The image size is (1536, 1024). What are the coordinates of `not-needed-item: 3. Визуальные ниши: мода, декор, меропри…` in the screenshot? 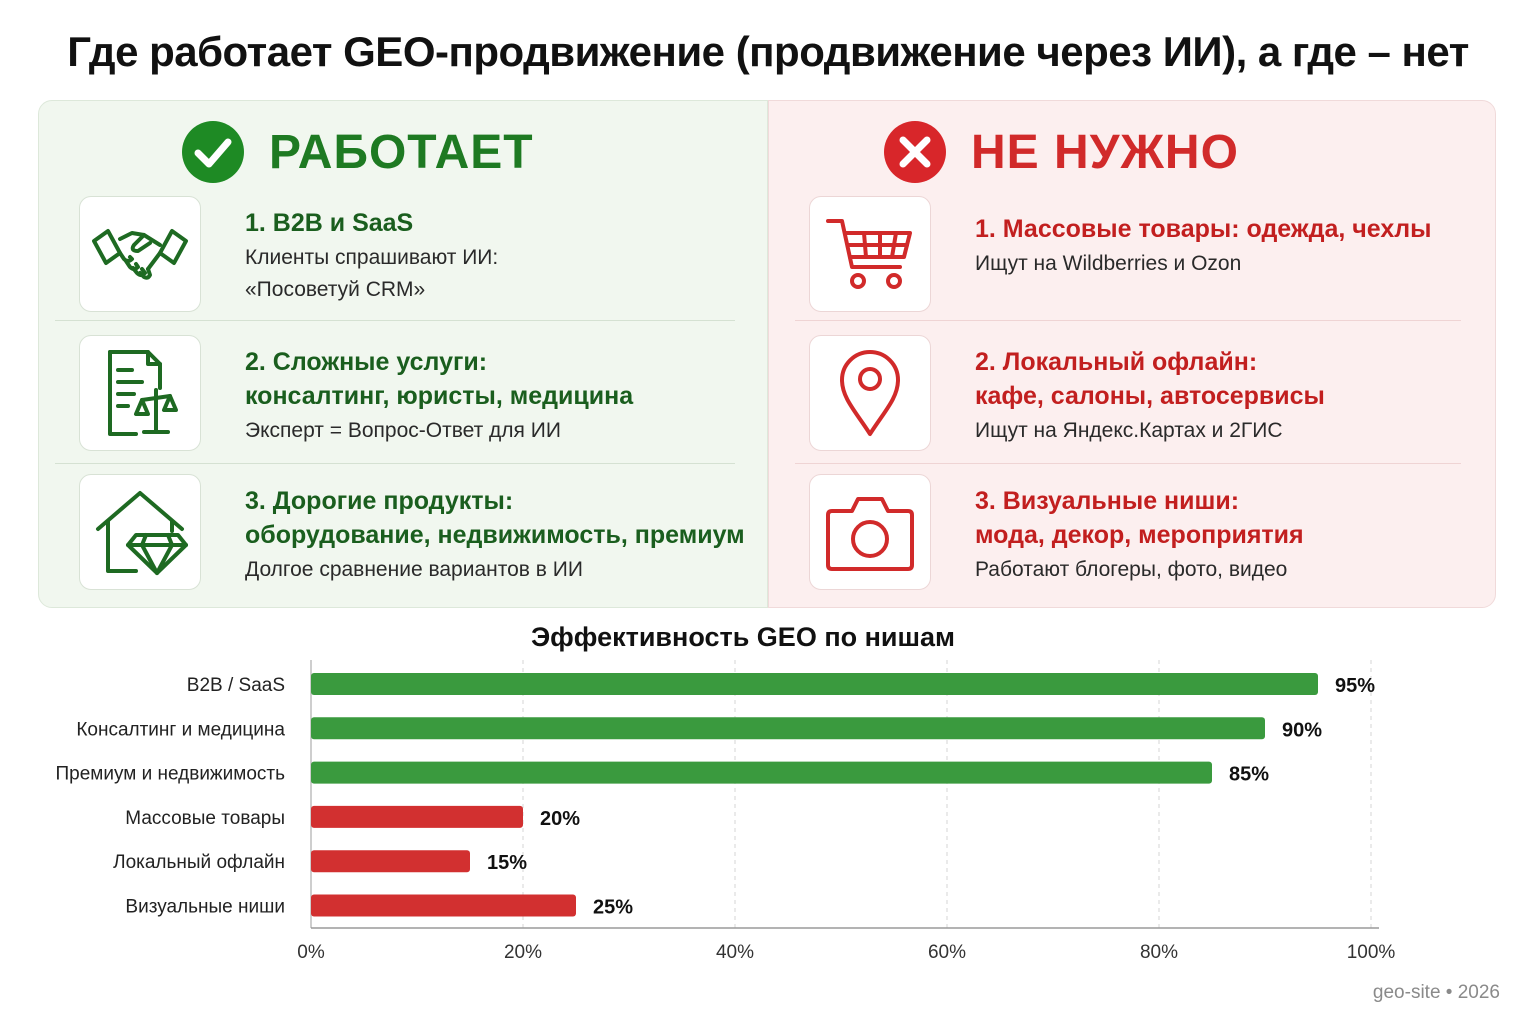 It's located at (1137, 533).